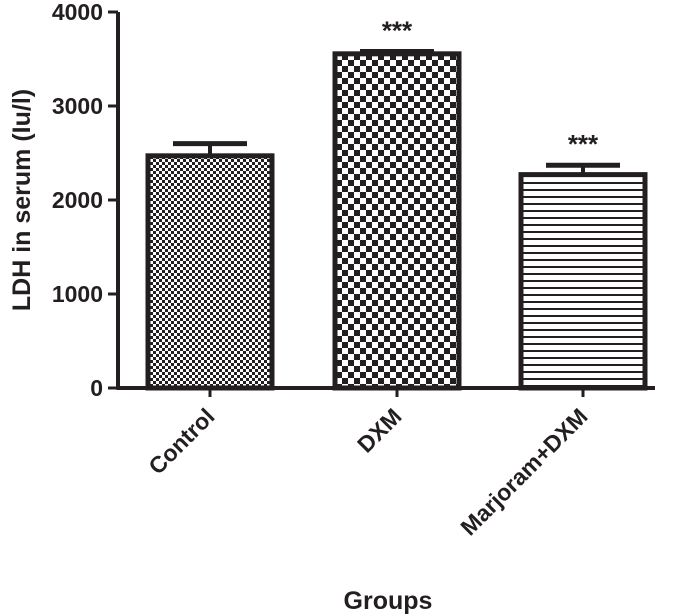  What do you see at coordinates (397, 221) in the screenshot?
I see `bar-dxm` at bounding box center [397, 221].